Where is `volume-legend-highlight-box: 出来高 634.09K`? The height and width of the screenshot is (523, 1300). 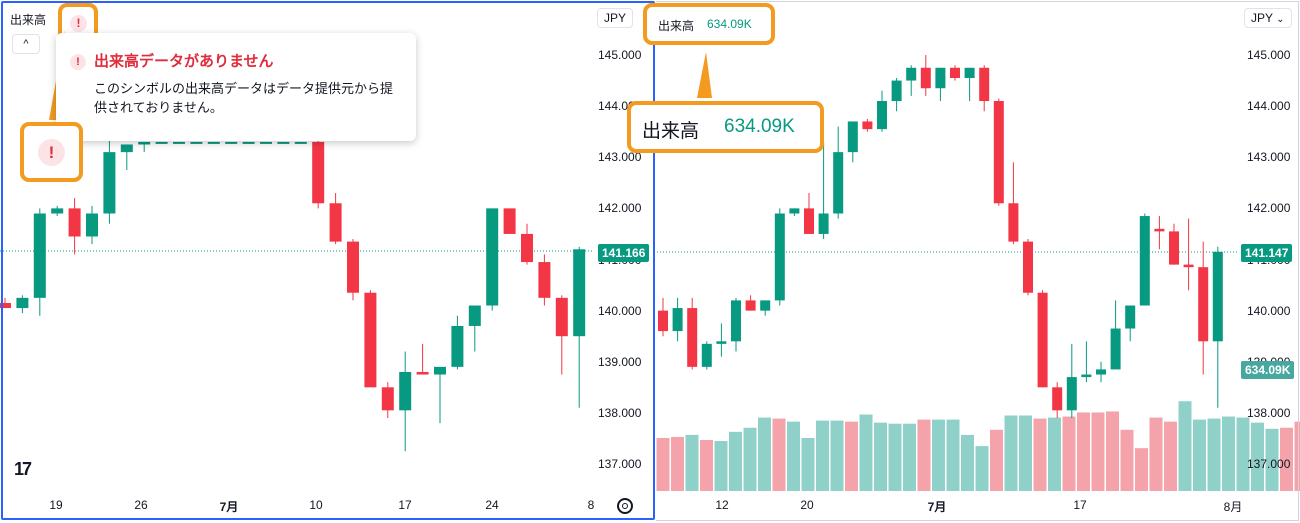
volume-legend-highlight-box: 出来高 634.09K is located at coordinates (709, 24).